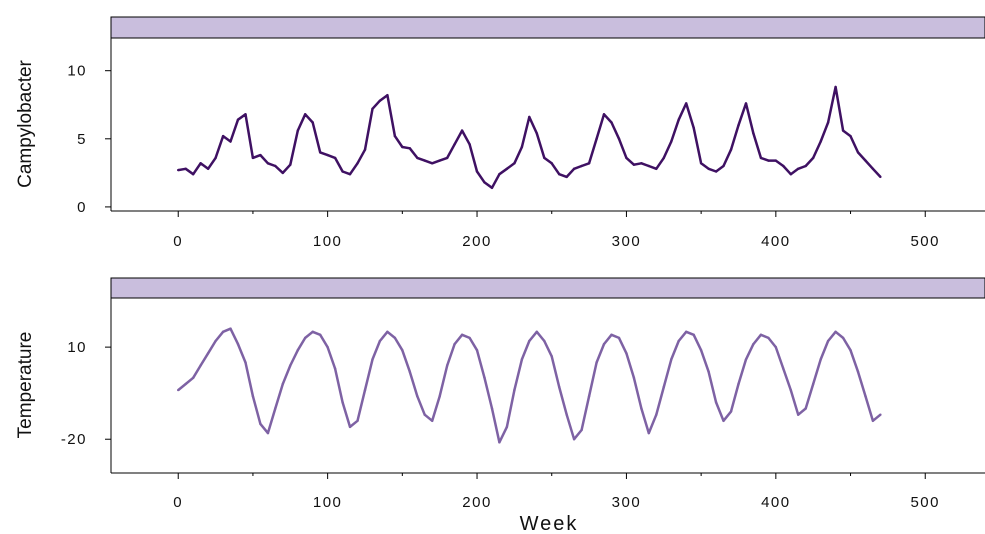 Image resolution: width=985 pixels, height=534 pixels. Describe the element at coordinates (178, 502) in the screenshot. I see `x-tick-label: 0` at that location.